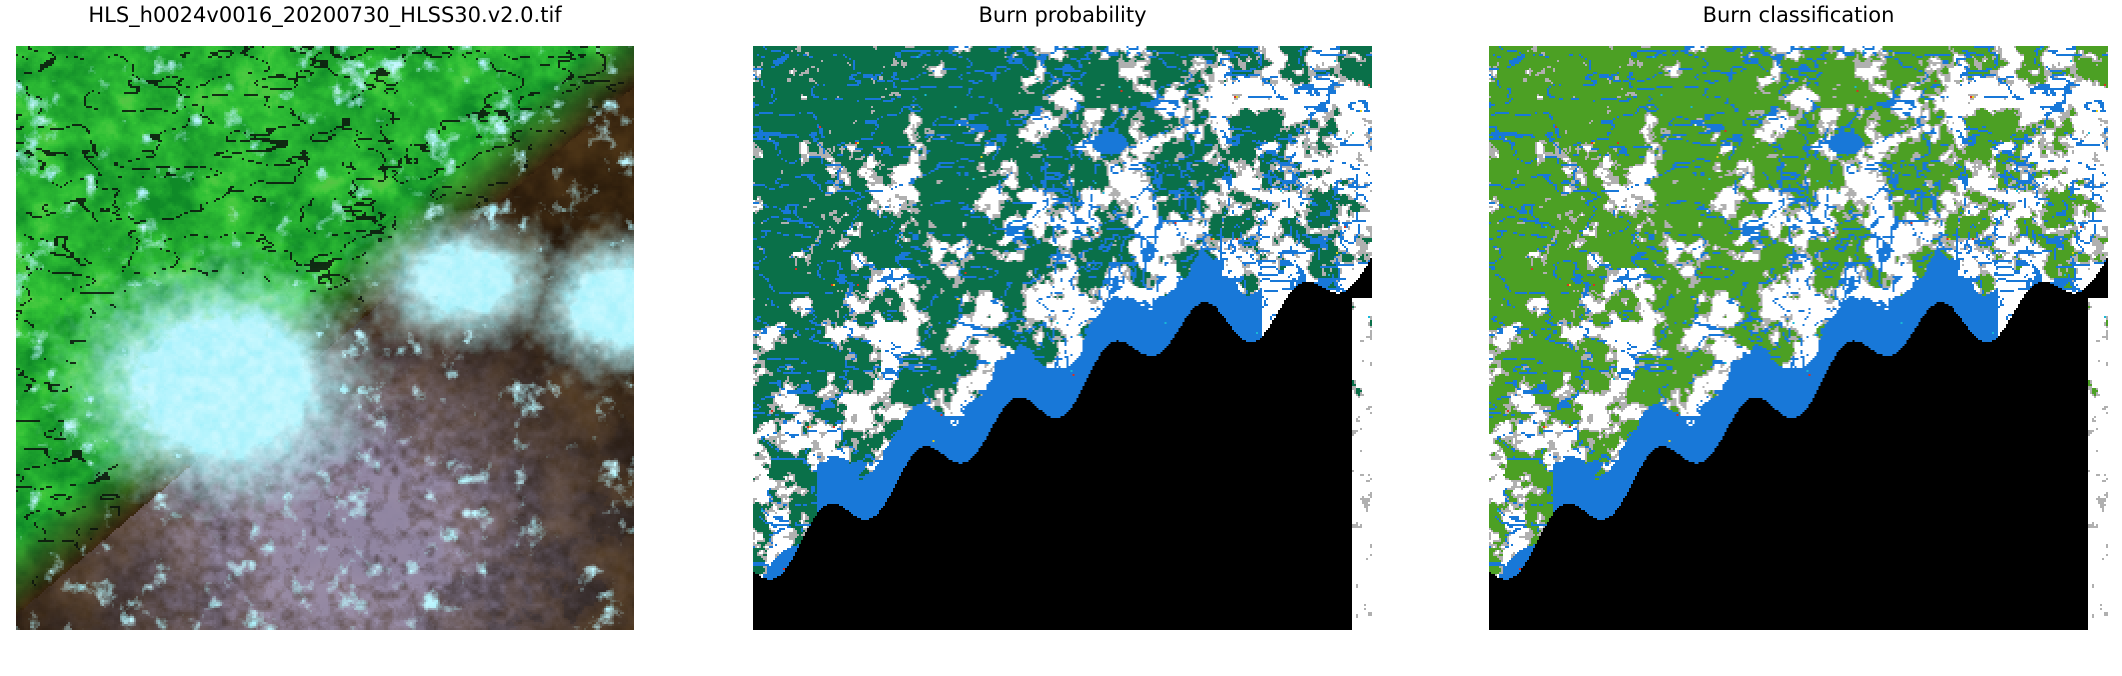 The width and height of the screenshot is (2122, 676). I want to click on panel-burn-classification-title: Burn classification, so click(1798, 15).